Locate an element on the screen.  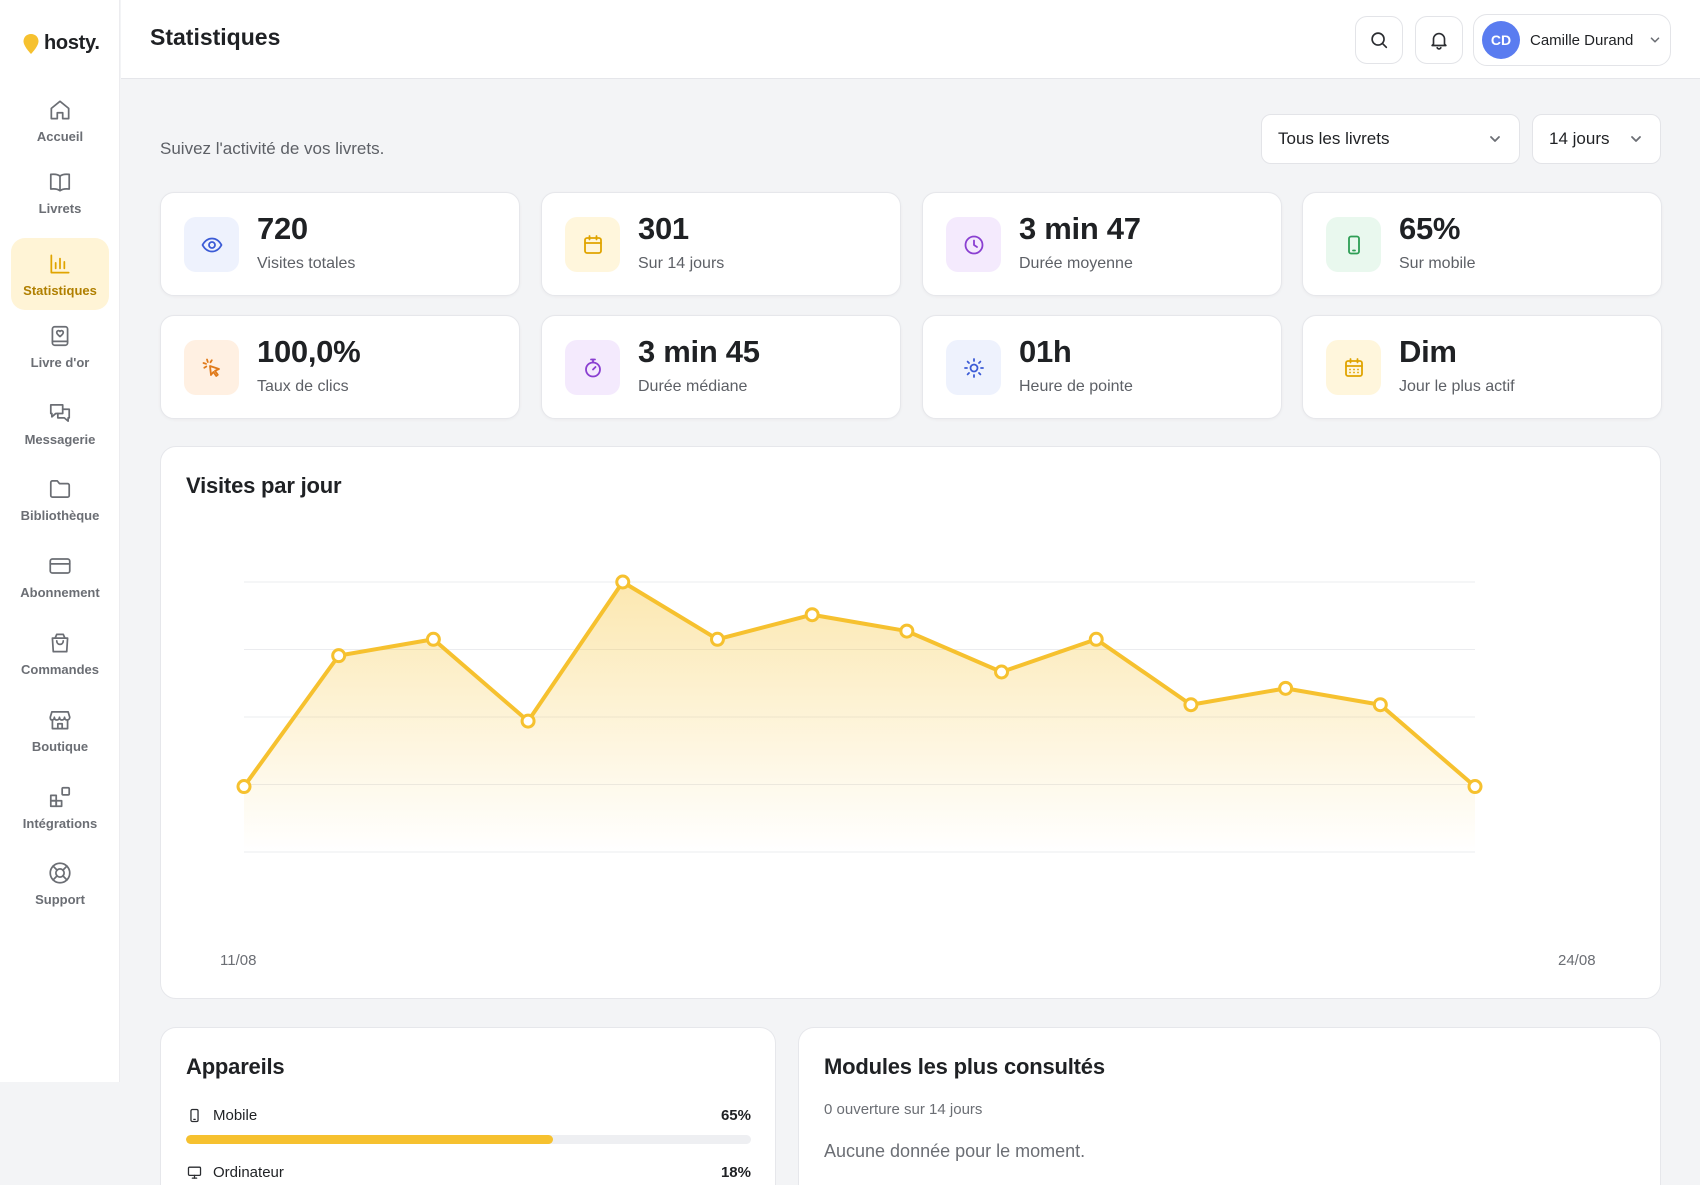
store-icon is located at coordinates (60, 720).